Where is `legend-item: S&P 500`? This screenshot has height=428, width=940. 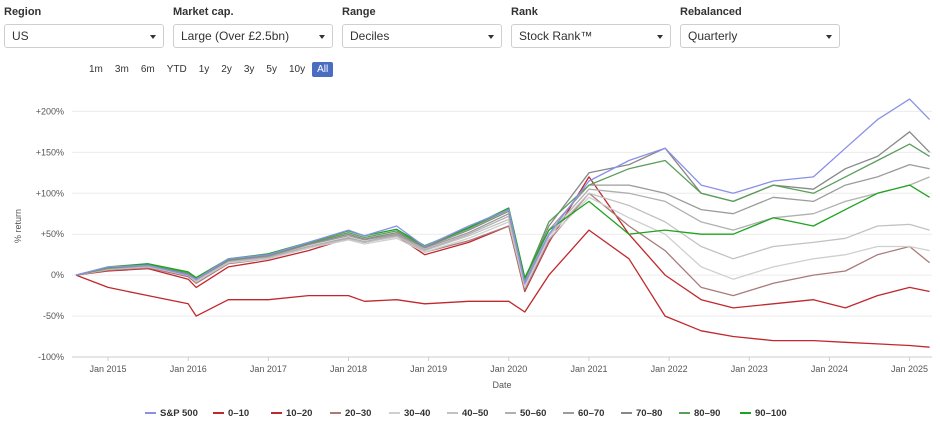
legend-item: S&P 500 is located at coordinates (179, 413).